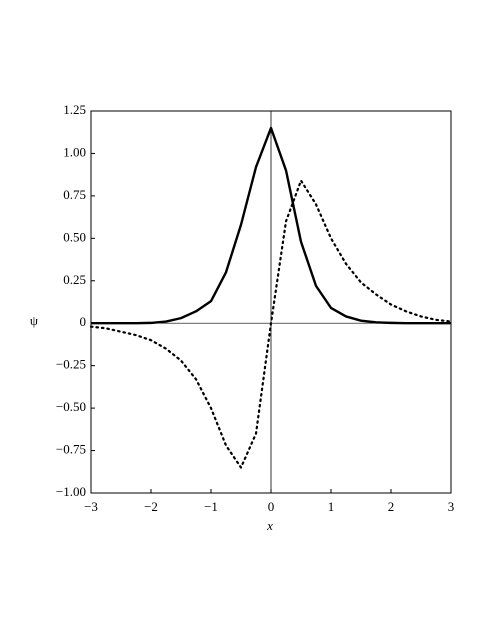 The image size is (491, 635). What do you see at coordinates (74, 236) in the screenshot?
I see `y-tick-label: 0.50` at bounding box center [74, 236].